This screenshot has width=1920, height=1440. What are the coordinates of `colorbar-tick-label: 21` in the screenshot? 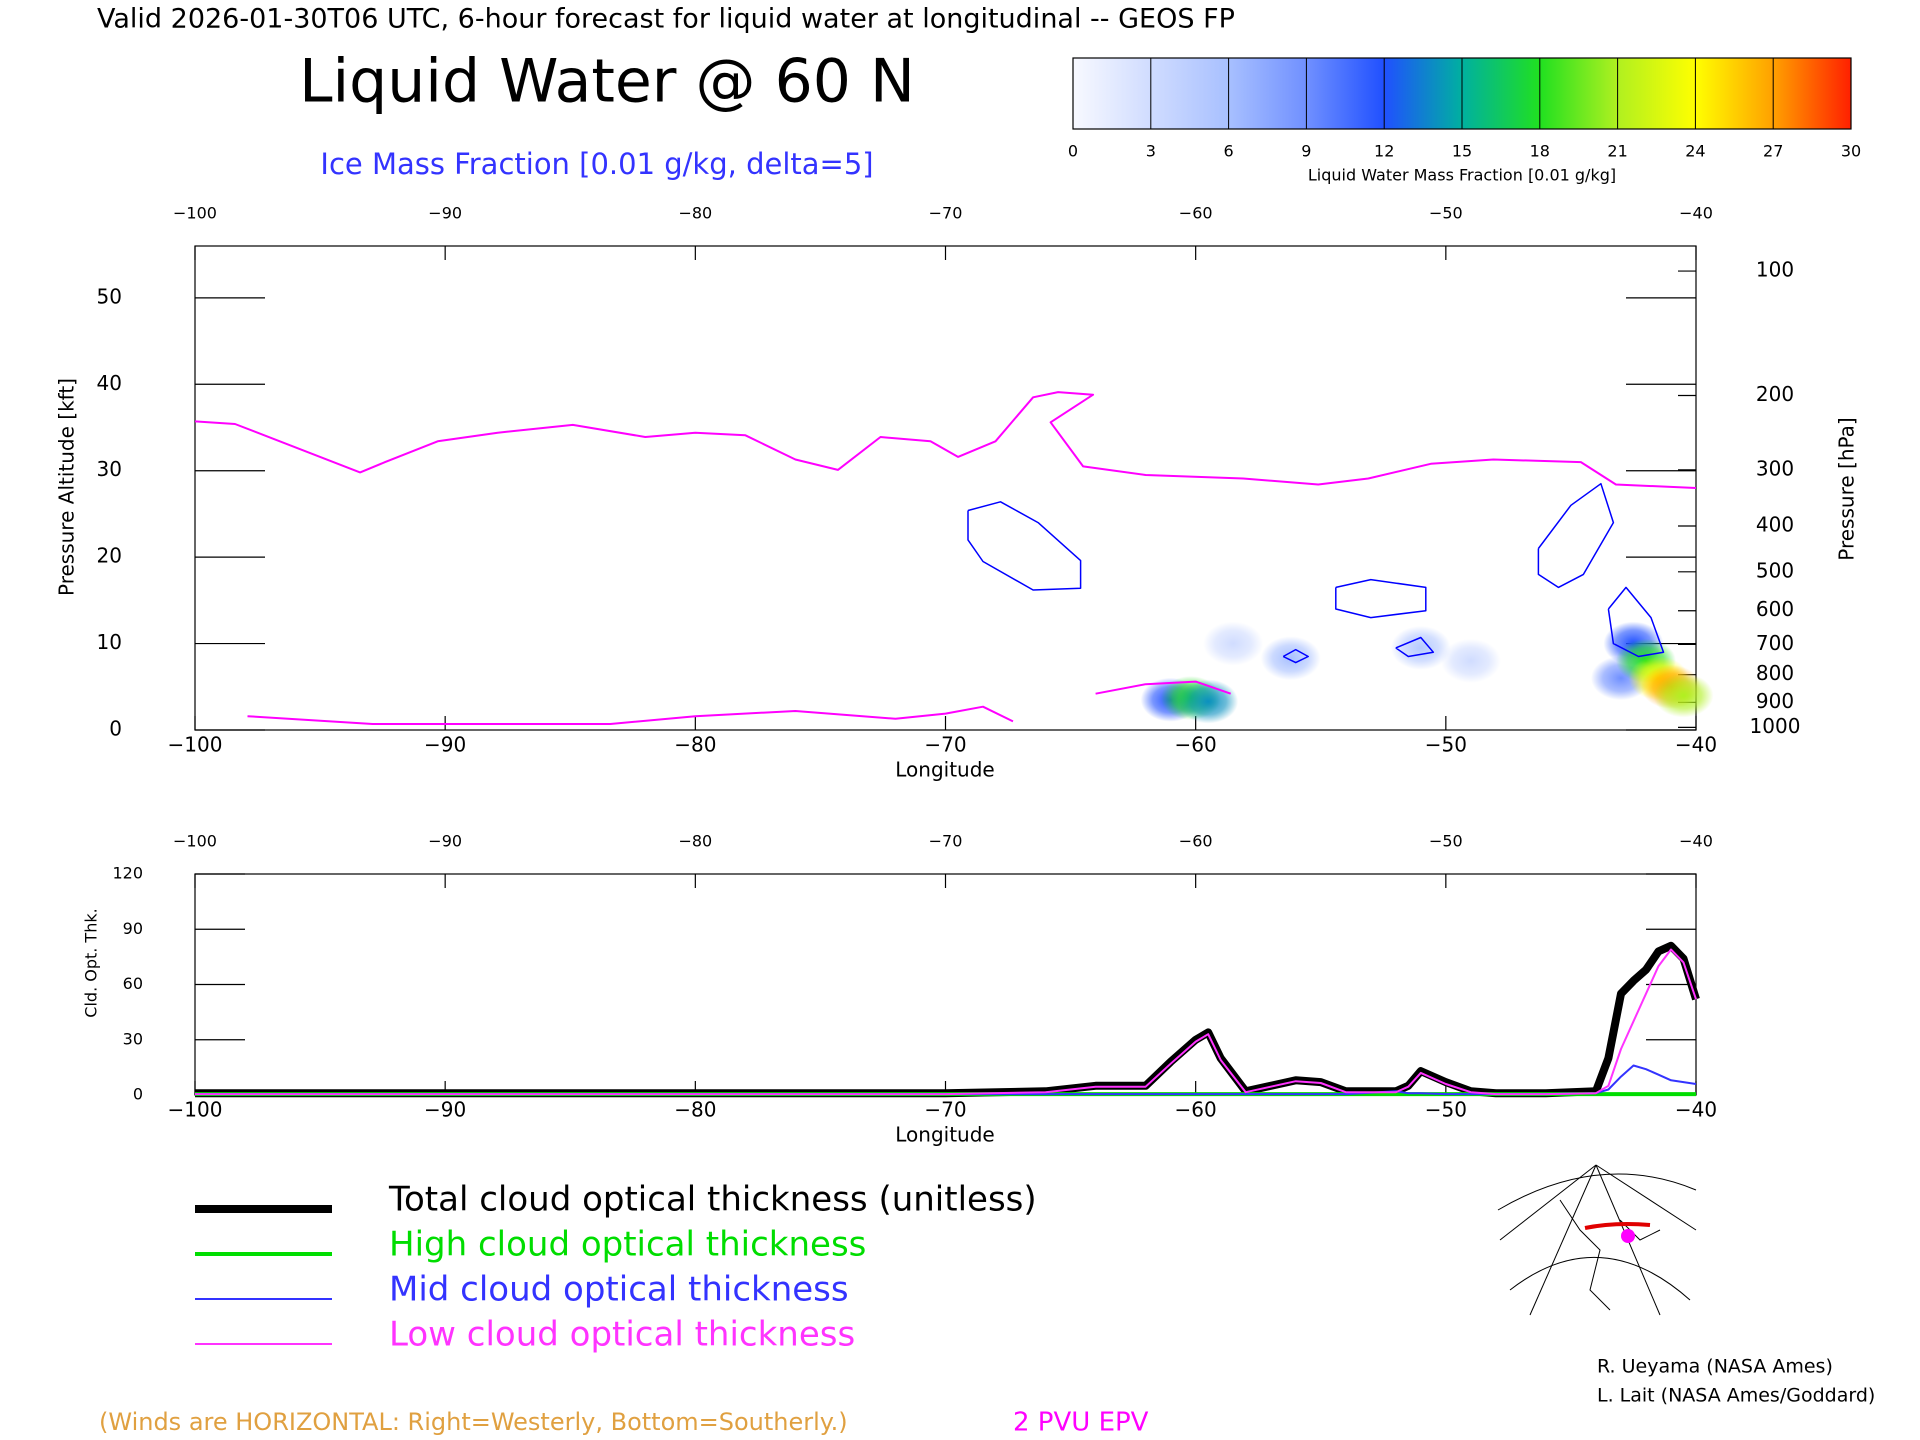 It's located at (1617, 151).